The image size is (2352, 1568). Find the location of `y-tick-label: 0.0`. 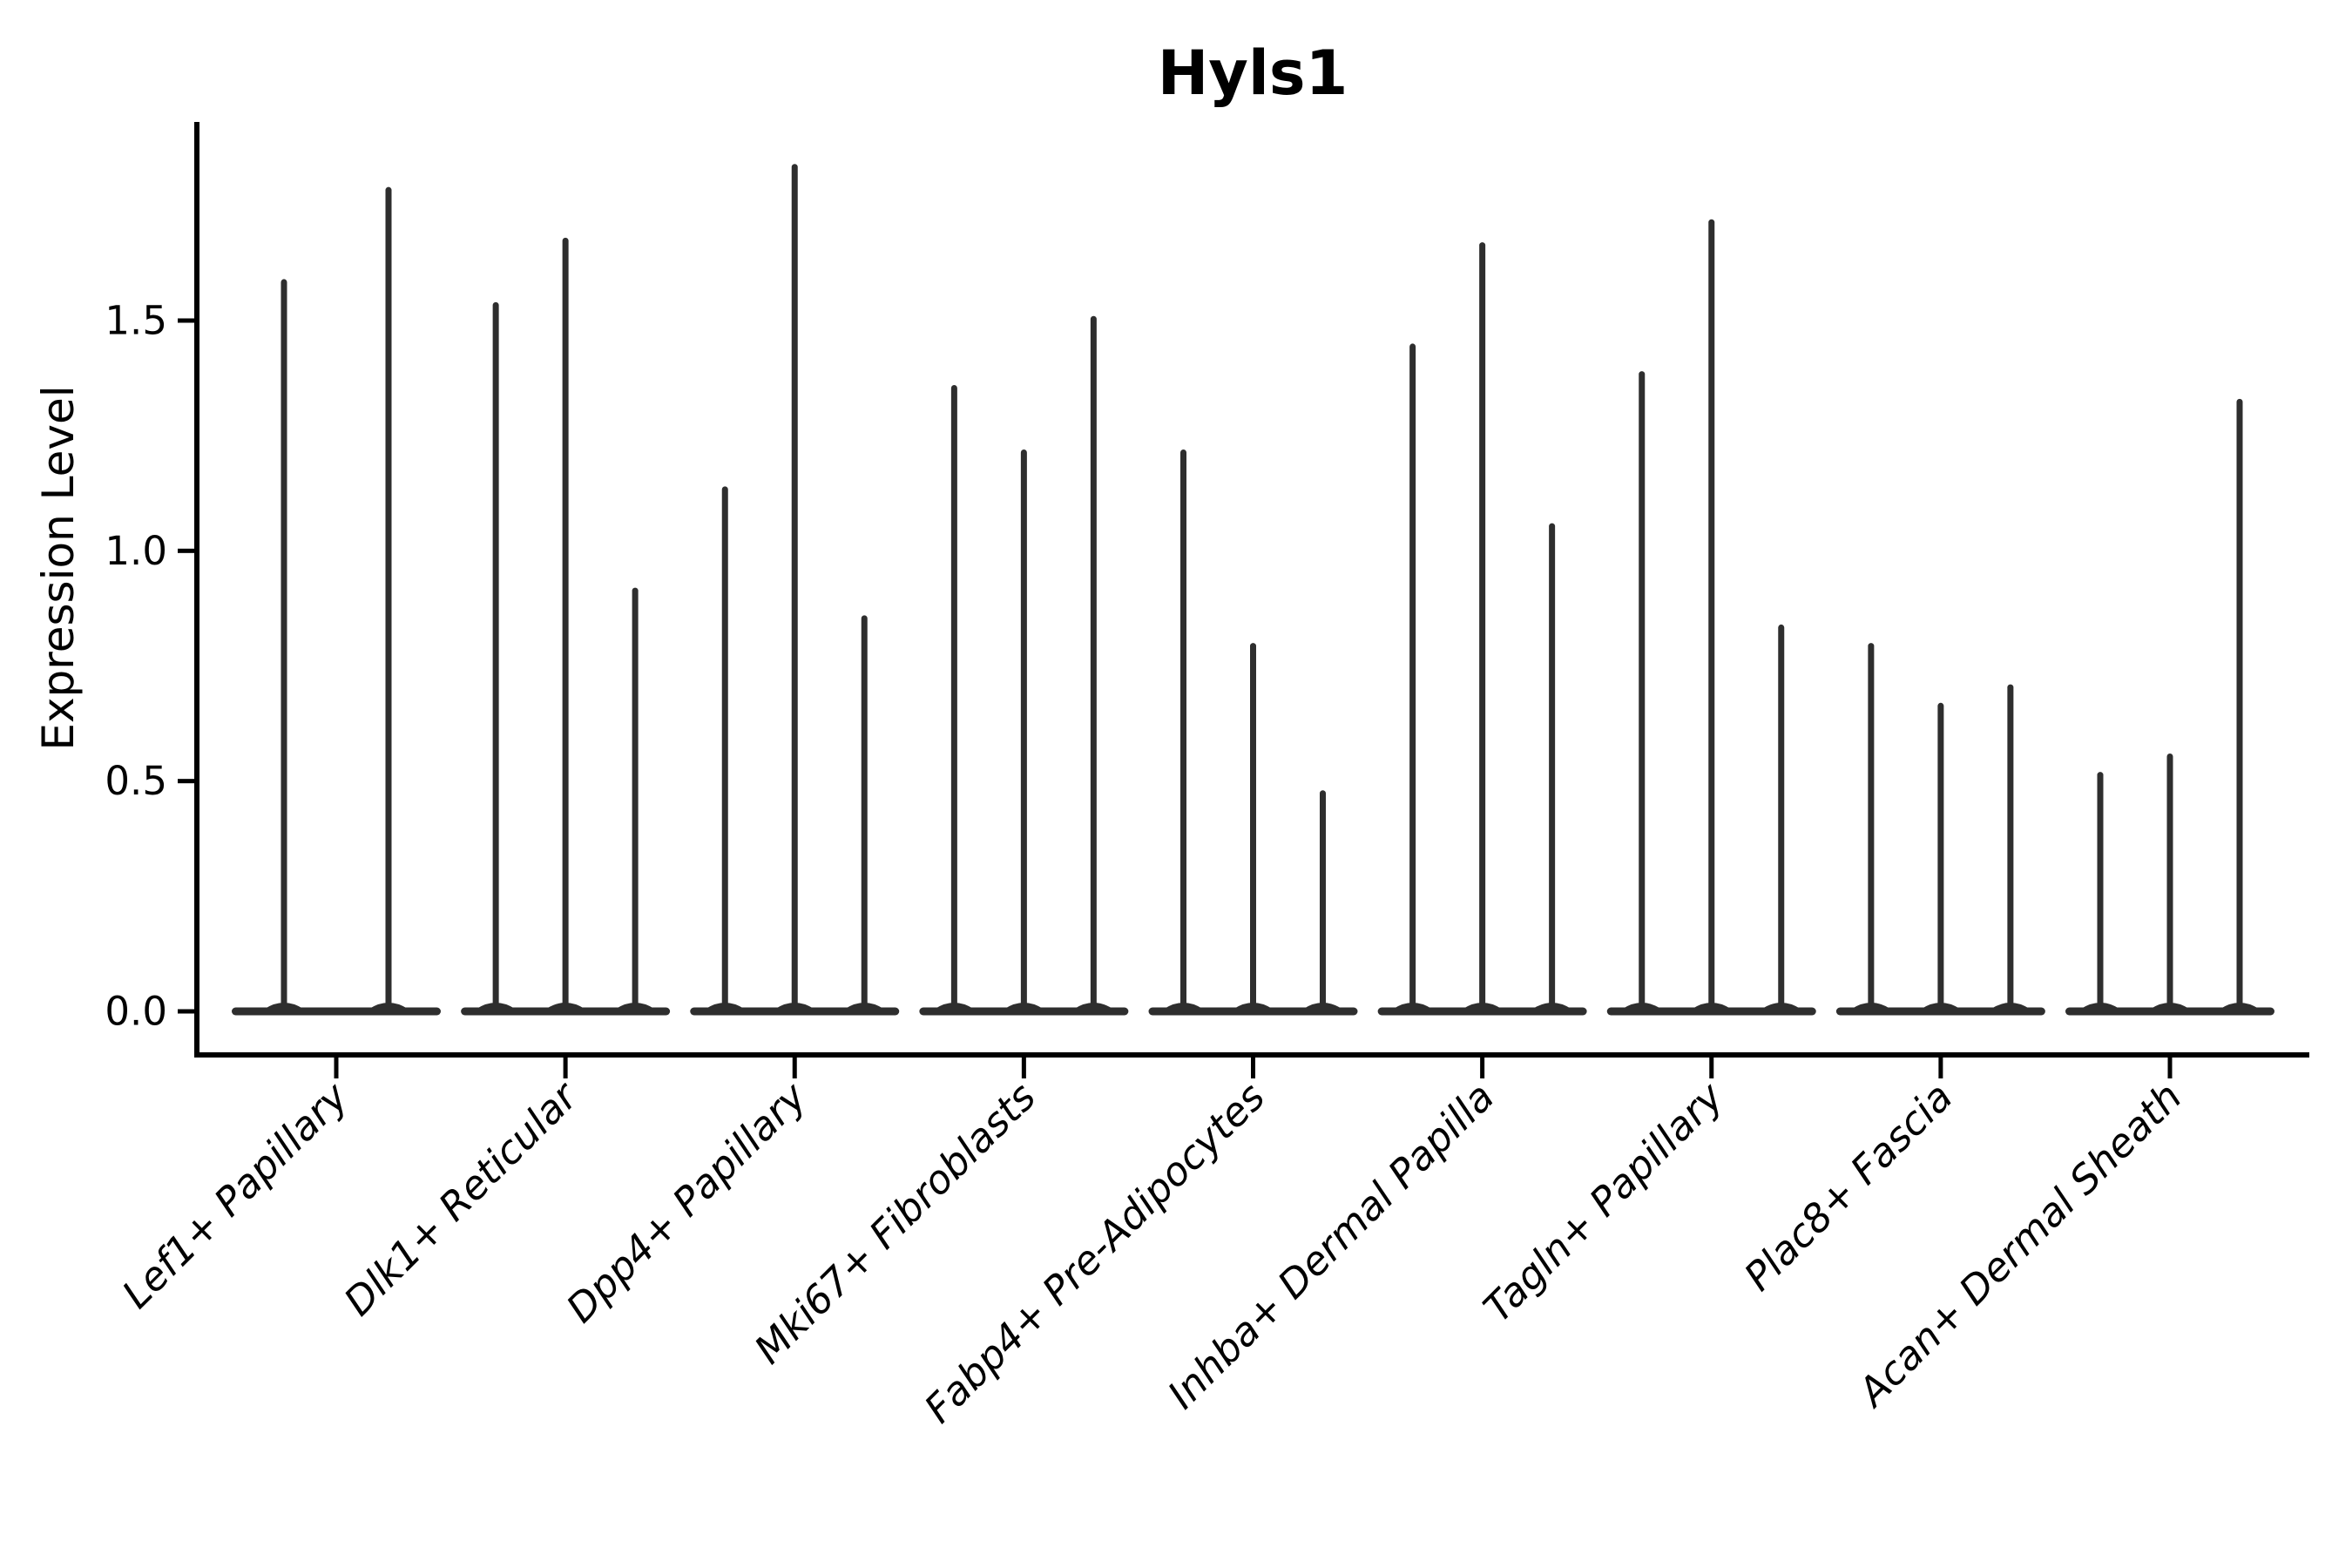

y-tick-label: 0.0 is located at coordinates (136, 1012).